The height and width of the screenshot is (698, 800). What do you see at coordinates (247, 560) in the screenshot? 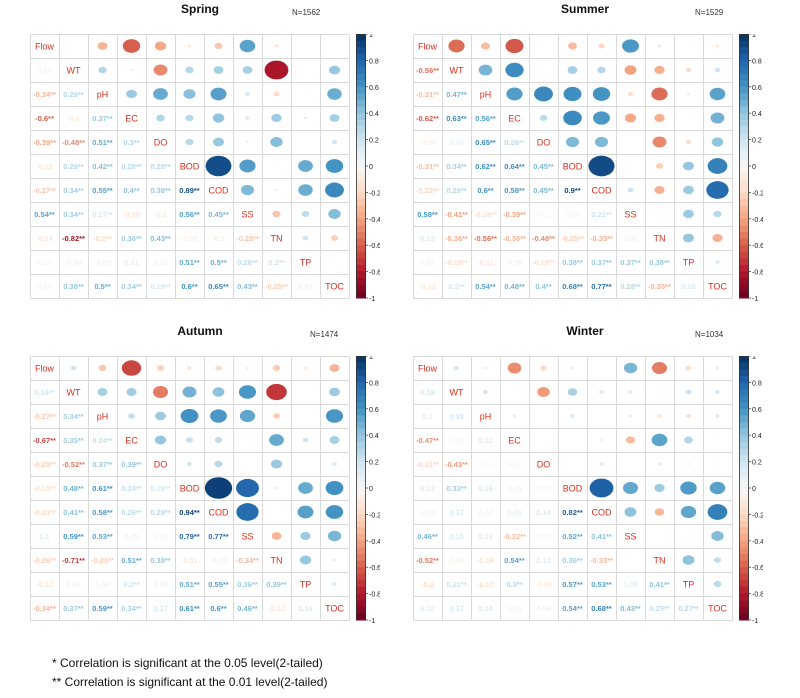
I see `correlation-value-label: -0.34**` at bounding box center [247, 560].